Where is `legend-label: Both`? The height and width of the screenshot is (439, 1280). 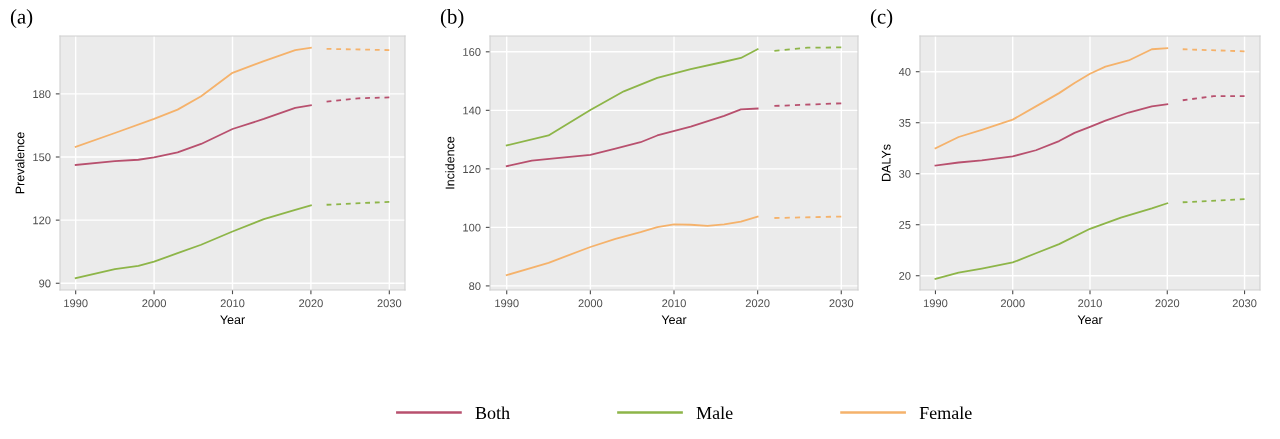
legend-label: Both is located at coordinates (492, 413).